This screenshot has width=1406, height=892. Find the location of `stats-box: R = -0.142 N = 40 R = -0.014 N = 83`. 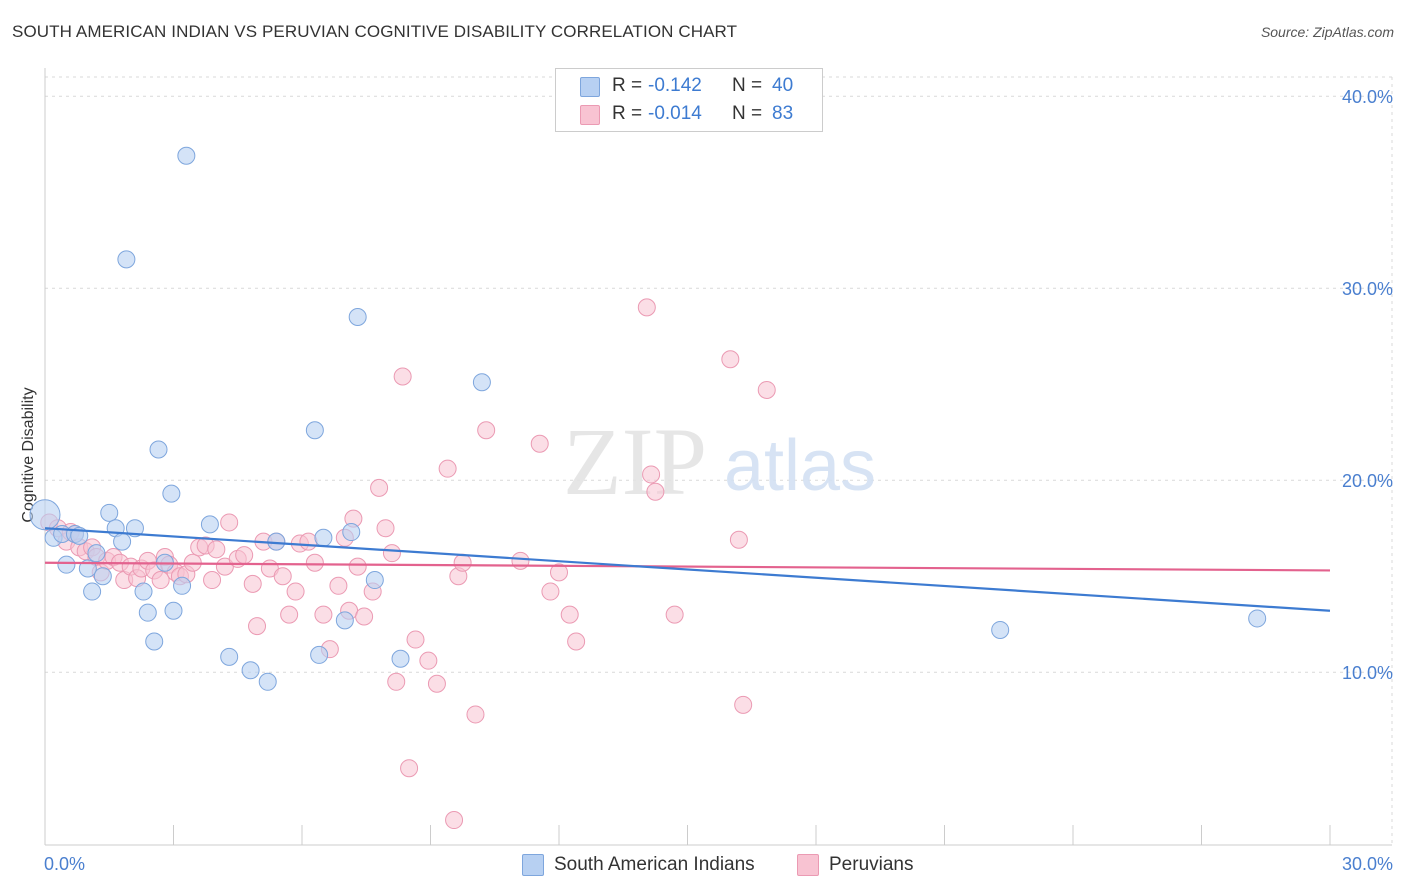

stats-box: R = -0.142 N = 40 R = -0.014 N = 83 is located at coordinates (689, 100).